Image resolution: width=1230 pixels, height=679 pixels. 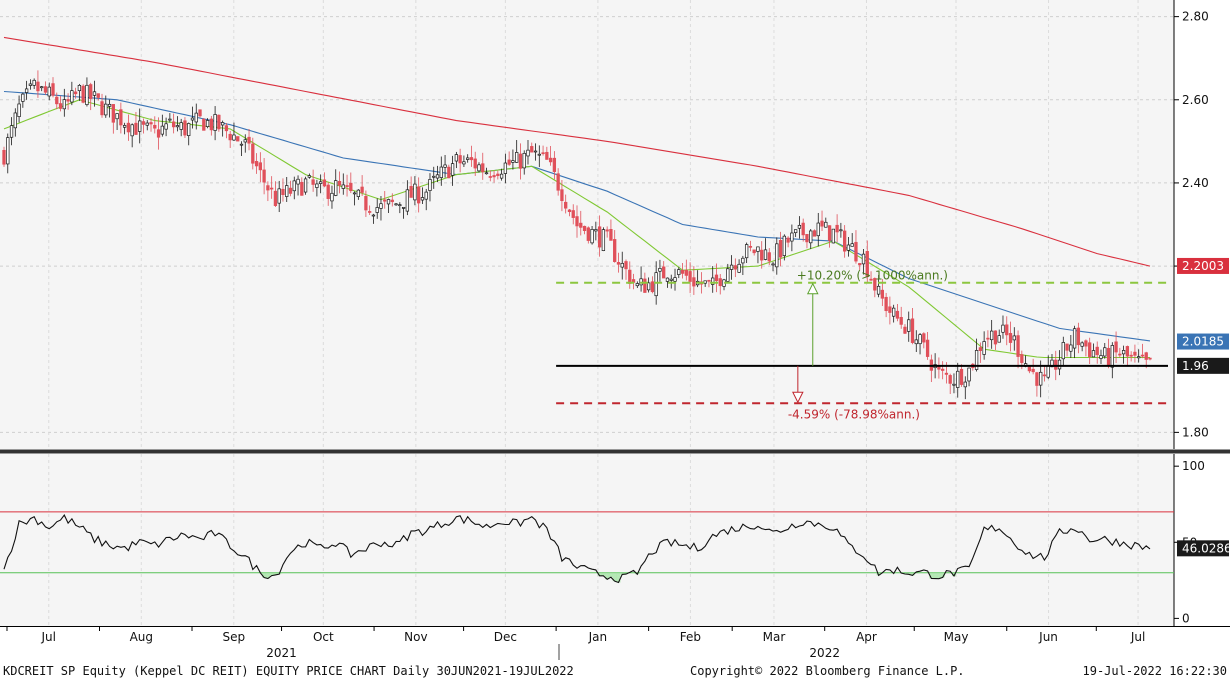 What do you see at coordinates (1195, 432) in the screenshot?
I see `price-tick-label: 1.80` at bounding box center [1195, 432].